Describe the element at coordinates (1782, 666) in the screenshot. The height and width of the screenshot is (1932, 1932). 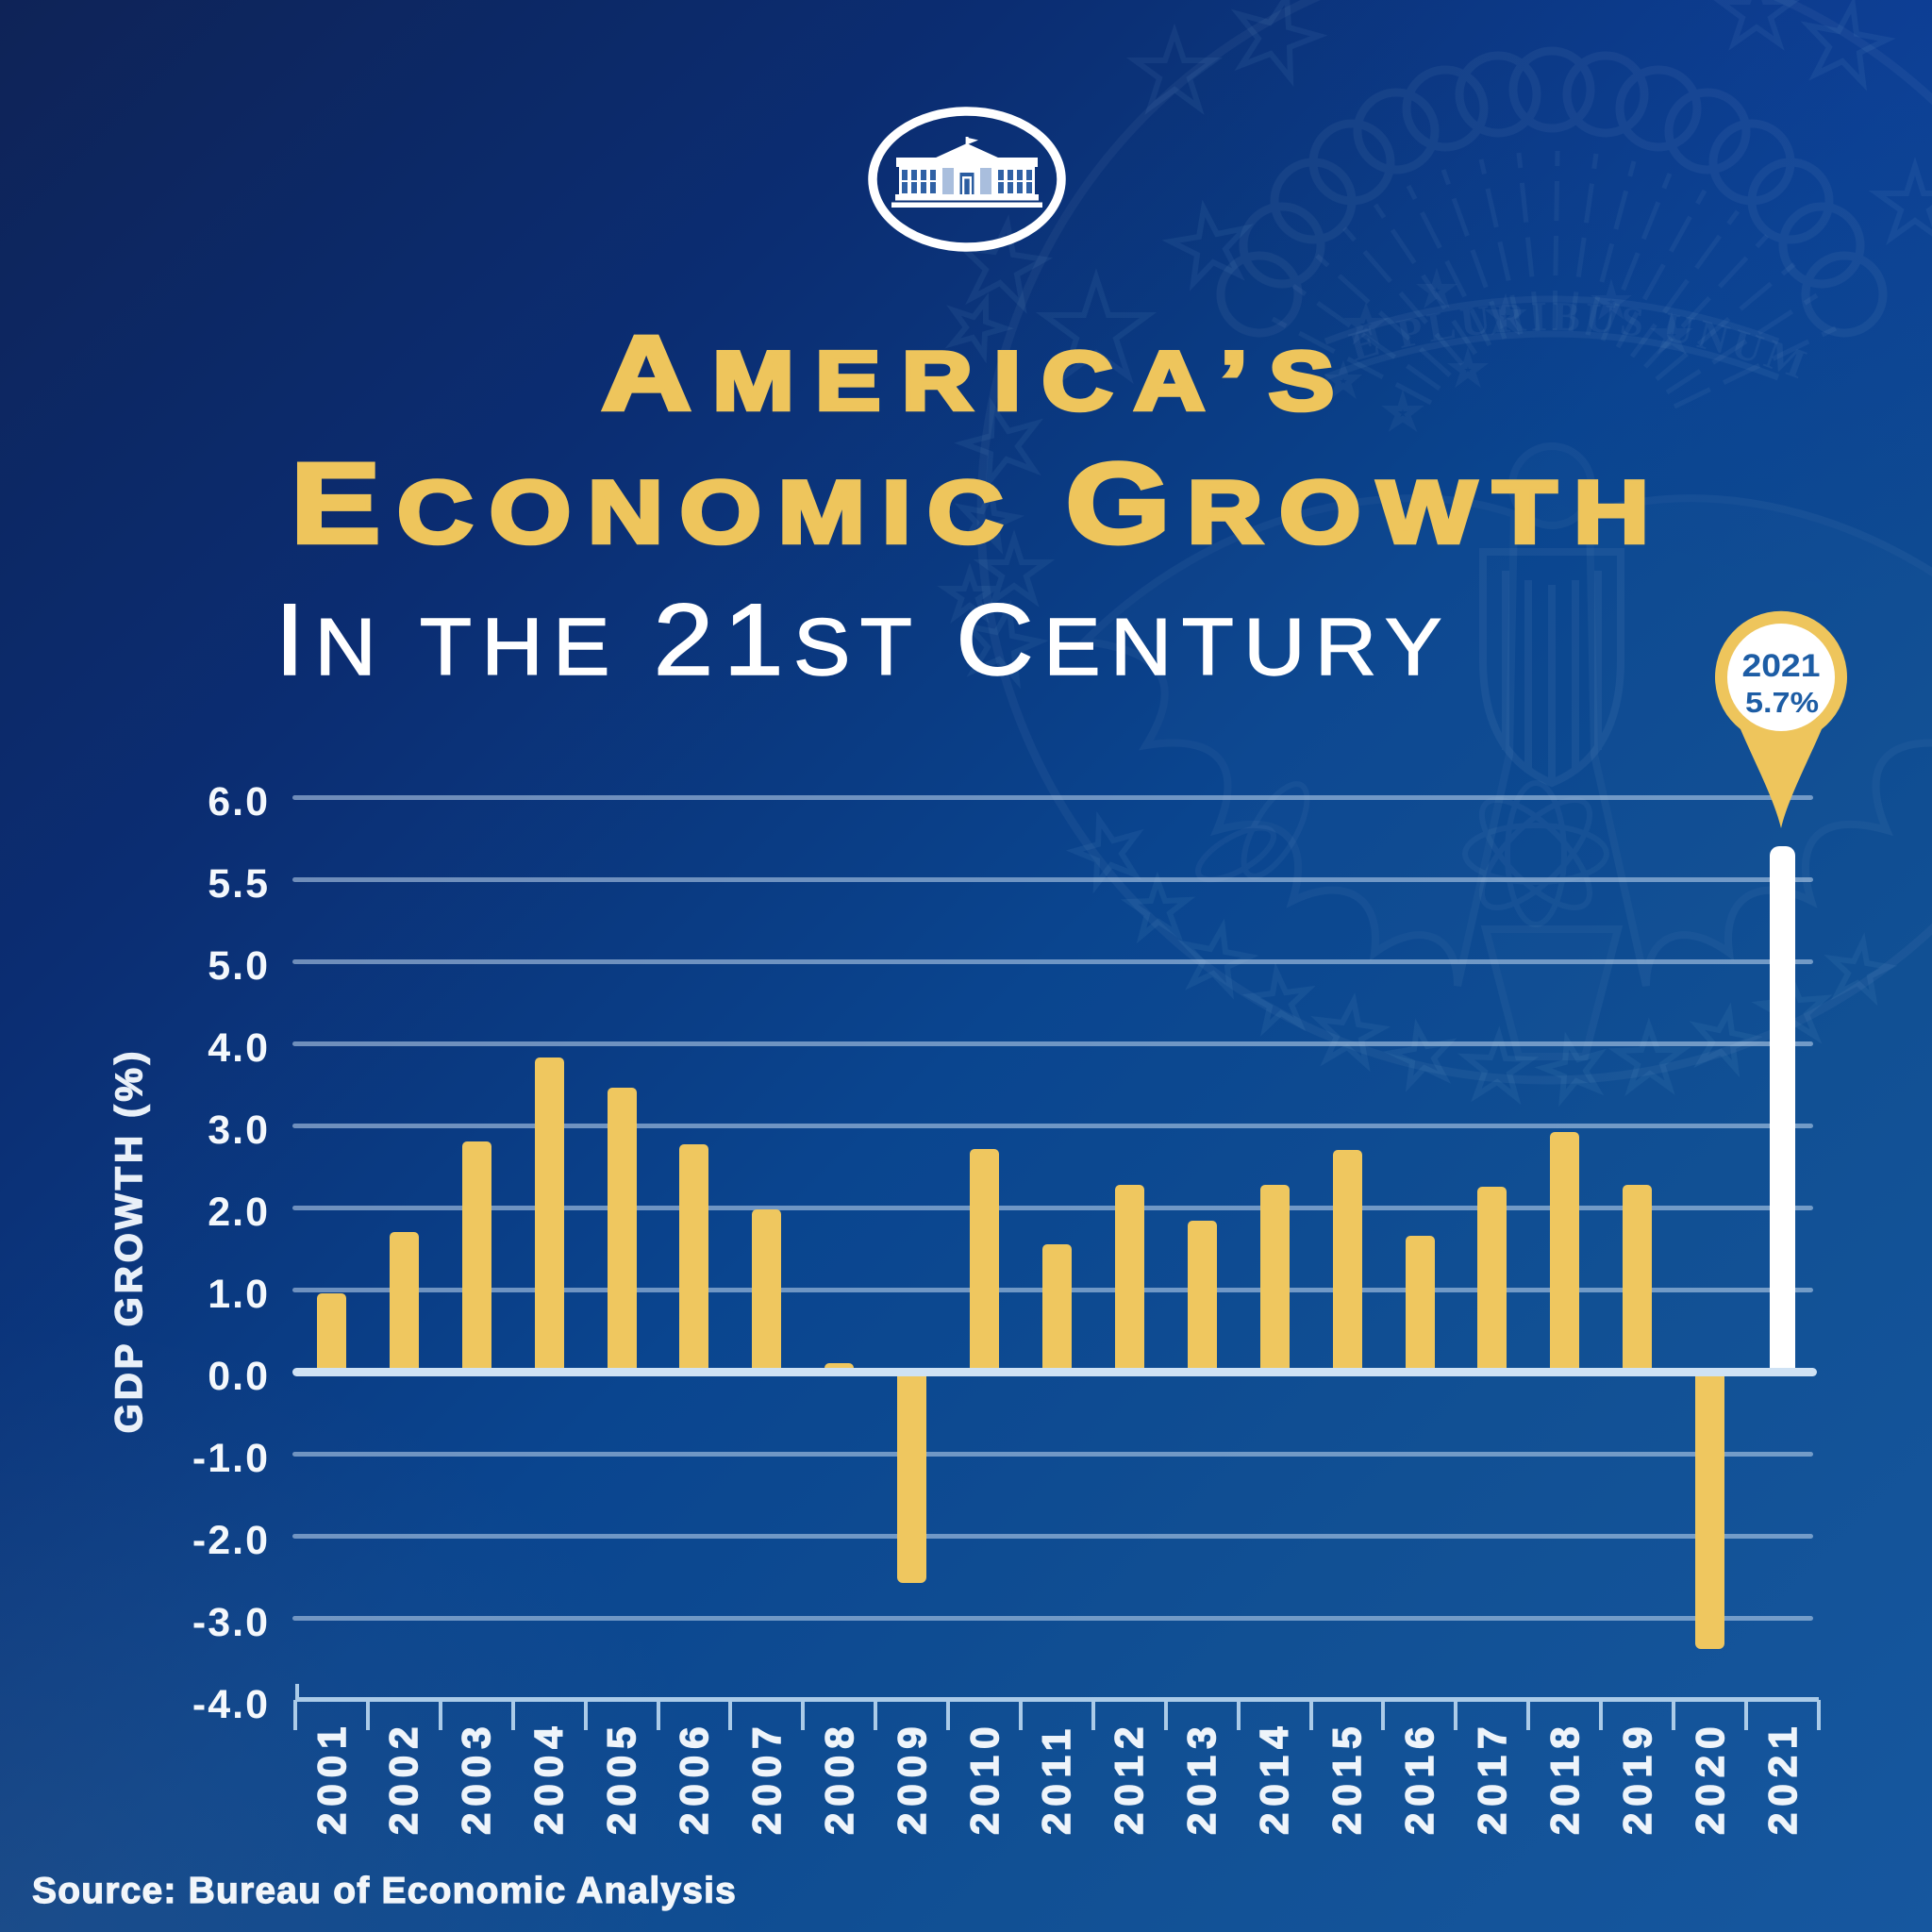
I see `svg-text: 2021` at that location.